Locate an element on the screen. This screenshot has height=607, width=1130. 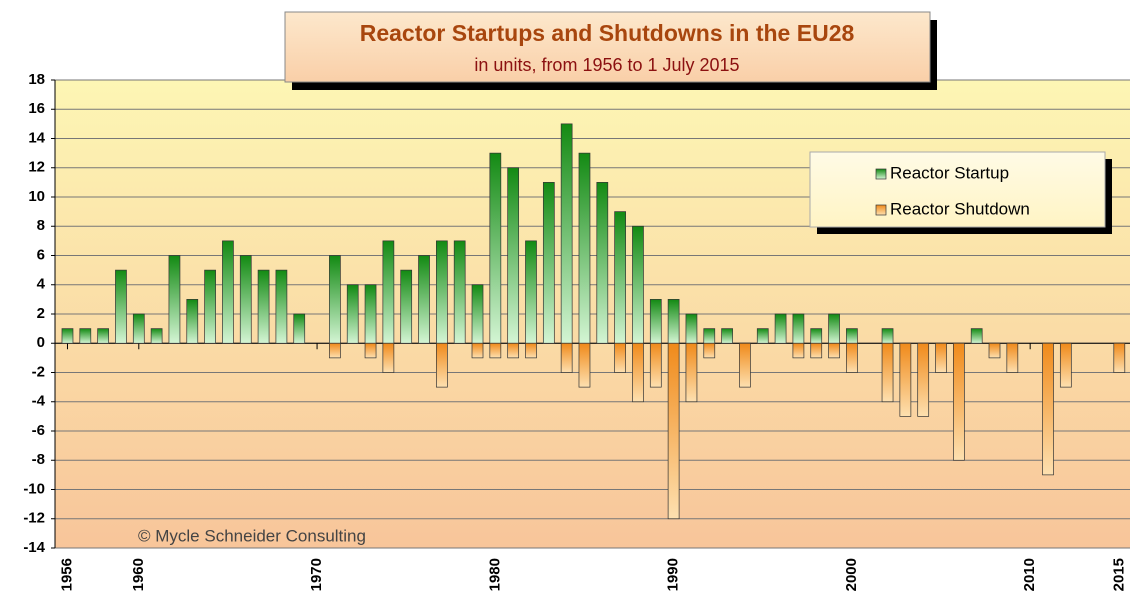
y-tick-label: -6 is located at coordinates (38, 430).